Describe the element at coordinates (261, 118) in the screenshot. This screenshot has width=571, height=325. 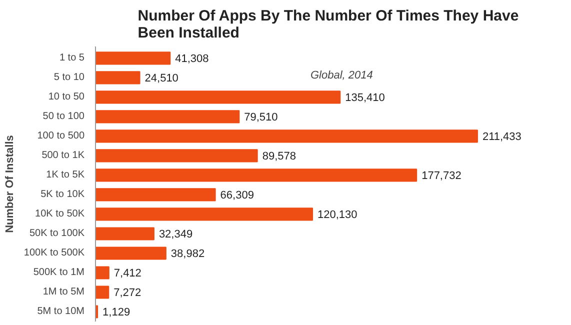
I see `data-label: 79,510` at that location.